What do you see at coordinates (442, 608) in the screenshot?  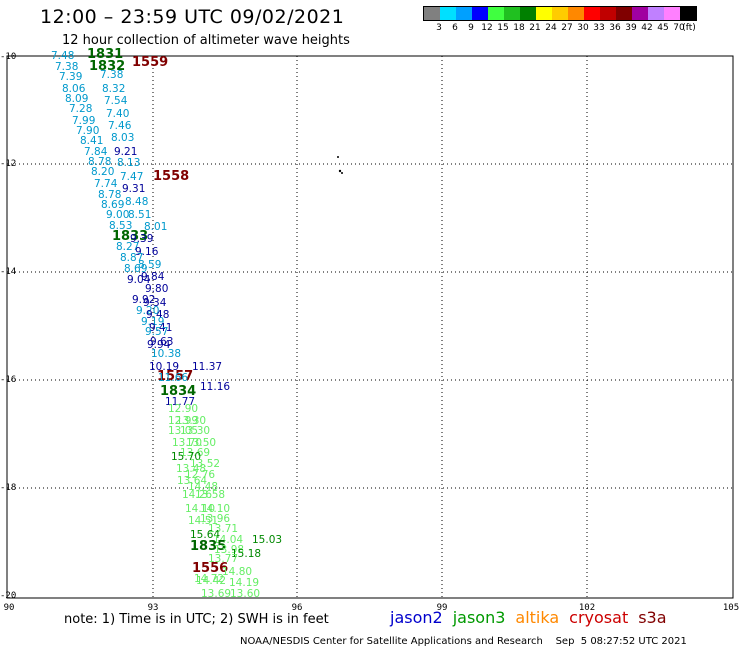 I see `x-tick-label: 99` at bounding box center [442, 608].